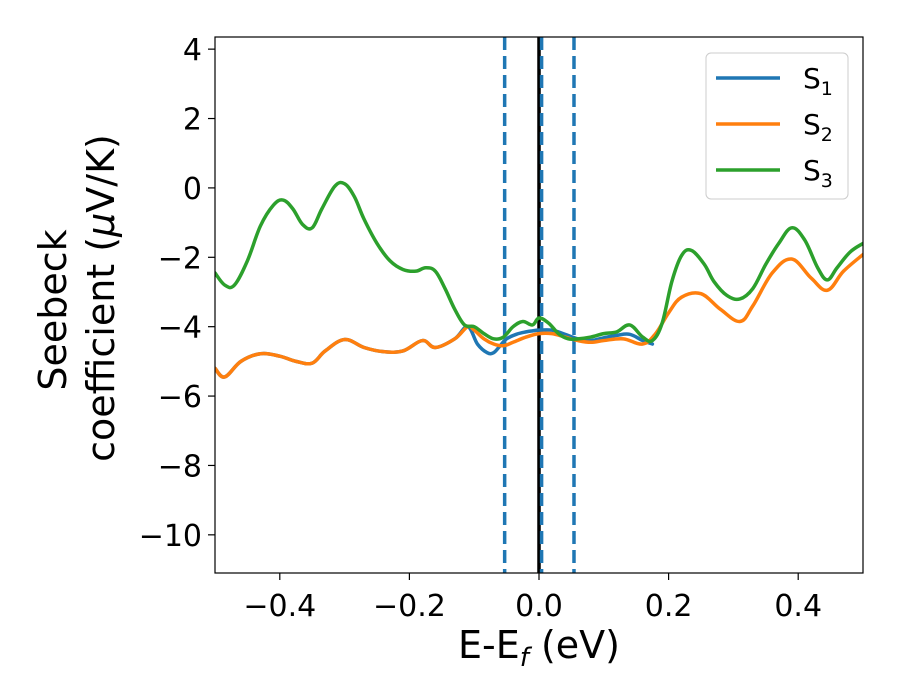 The width and height of the screenshot is (900, 700). Describe the element at coordinates (180, 258) in the screenshot. I see `y-tick-label: −2` at that location.